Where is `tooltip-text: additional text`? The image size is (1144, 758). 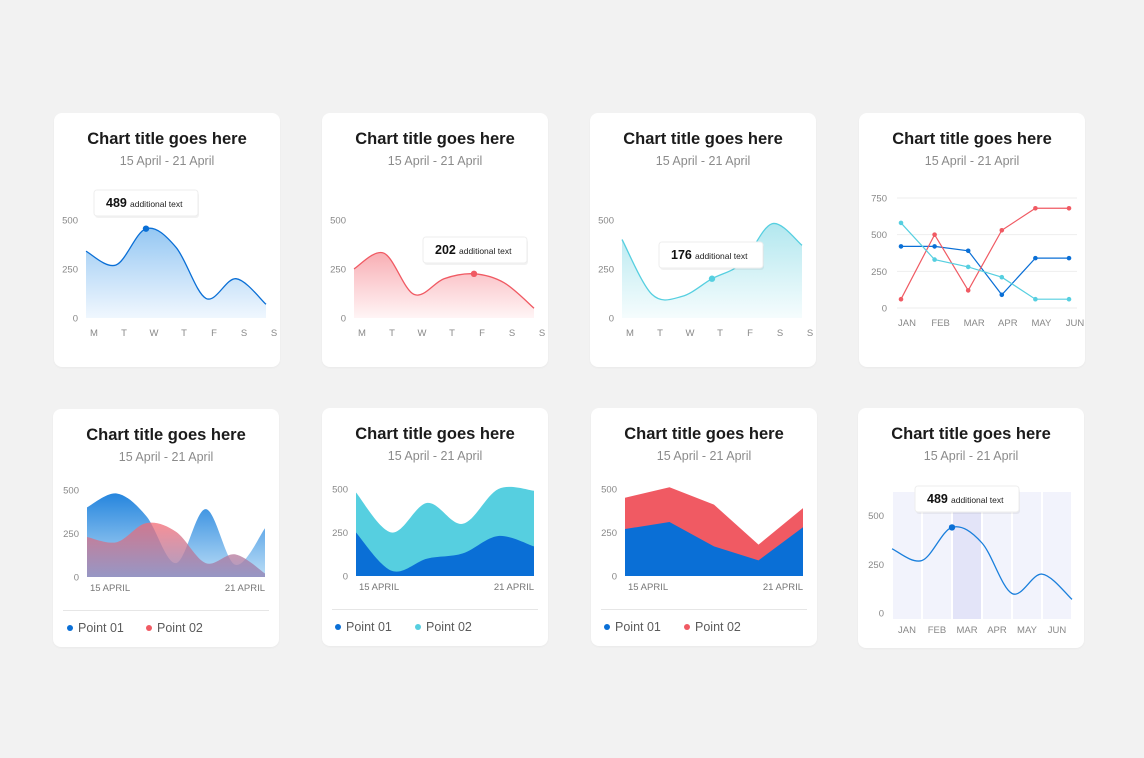 tooltip-text: additional text is located at coordinates (485, 251).